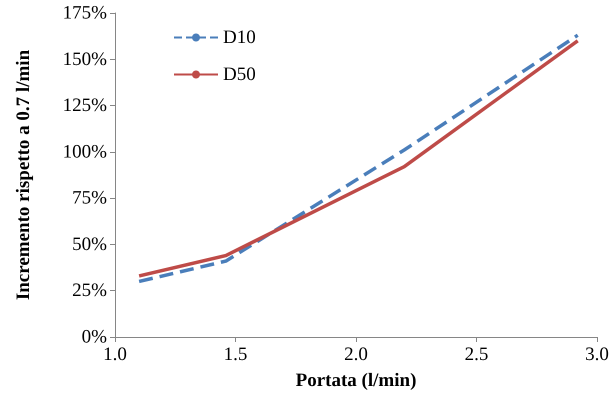  Describe the element at coordinates (239, 74) in the screenshot. I see `legend-label: D50` at that location.